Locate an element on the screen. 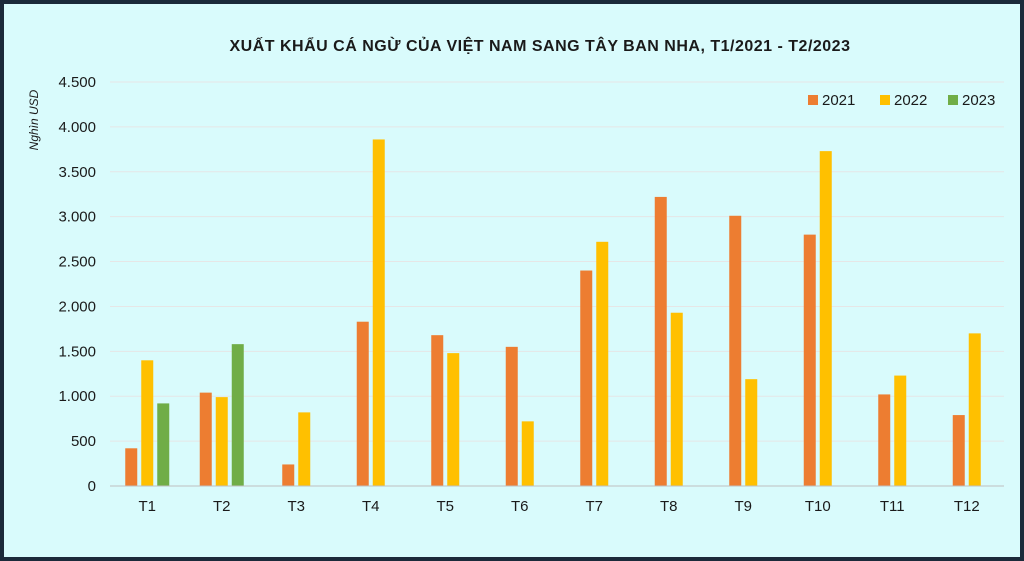  legend-item-2021: 2021 is located at coordinates (831, 100).